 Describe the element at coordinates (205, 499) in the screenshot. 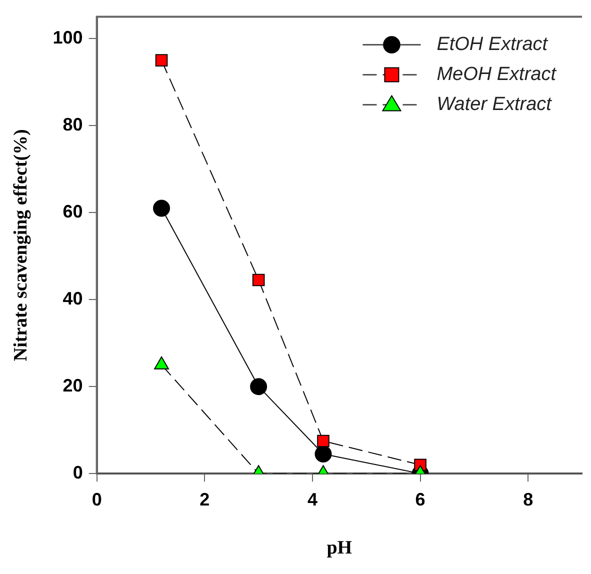

I see `x-tick-label: 2` at that location.